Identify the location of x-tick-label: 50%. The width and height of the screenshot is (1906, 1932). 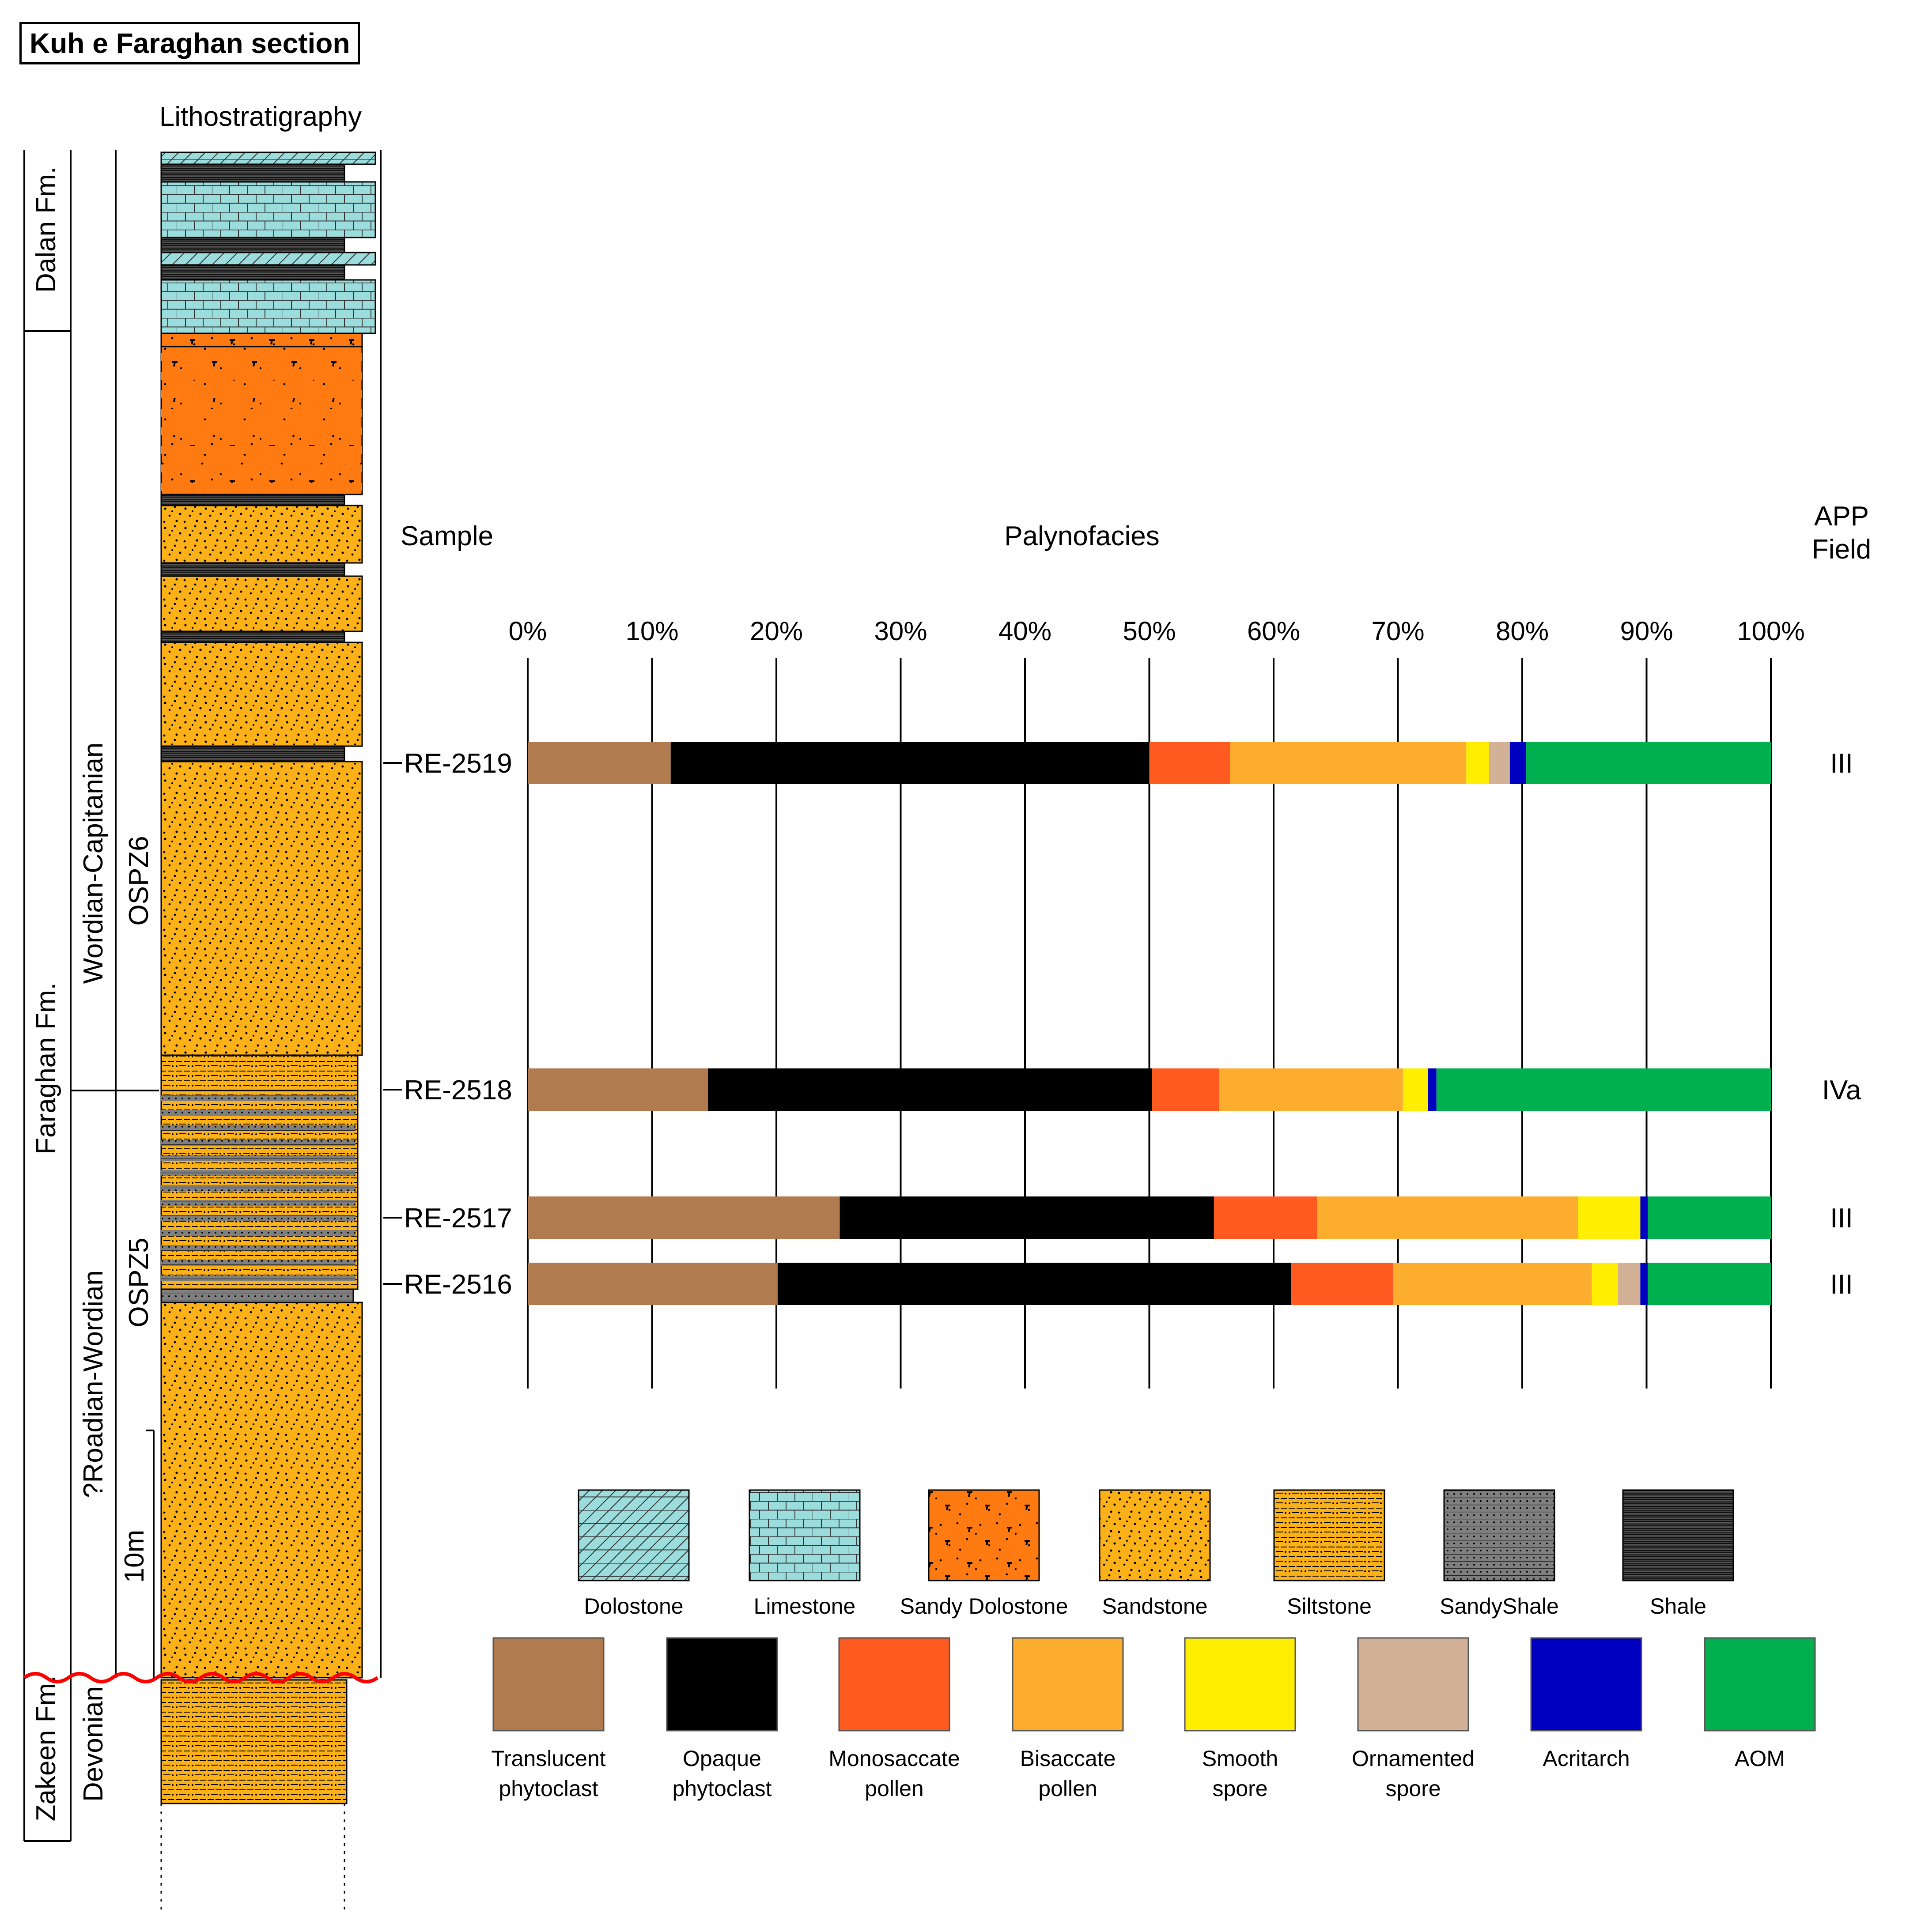
(1149, 631).